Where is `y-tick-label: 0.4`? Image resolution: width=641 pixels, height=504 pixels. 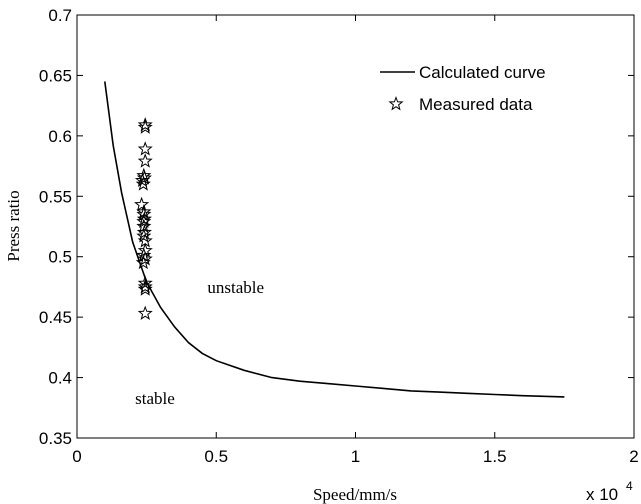 y-tick-label: 0.4 is located at coordinates (60, 378).